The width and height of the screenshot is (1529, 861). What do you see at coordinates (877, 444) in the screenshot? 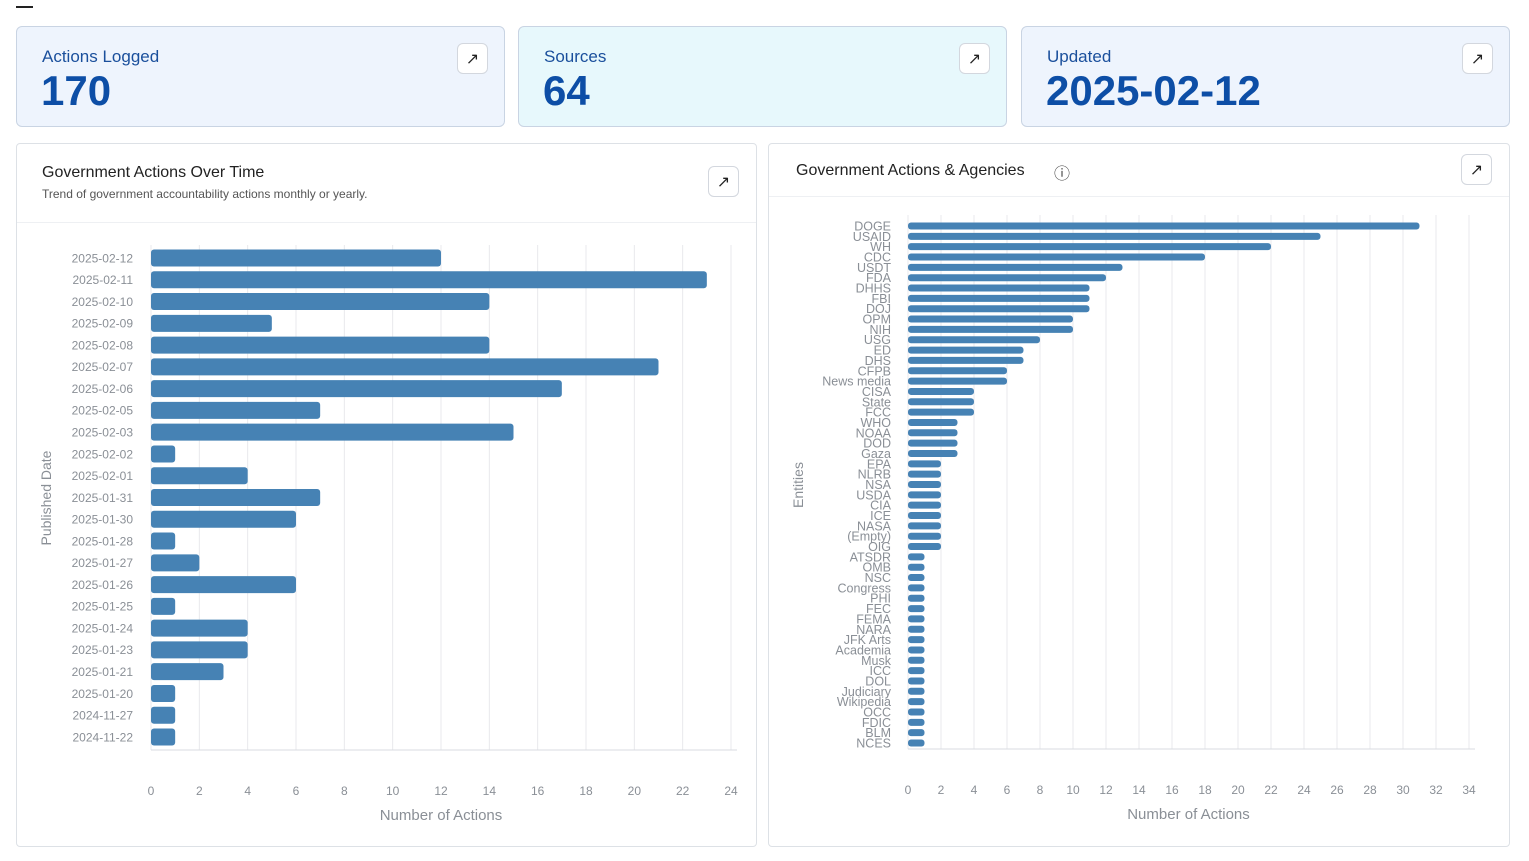
I see `y-tick-label: DOD` at bounding box center [877, 444].